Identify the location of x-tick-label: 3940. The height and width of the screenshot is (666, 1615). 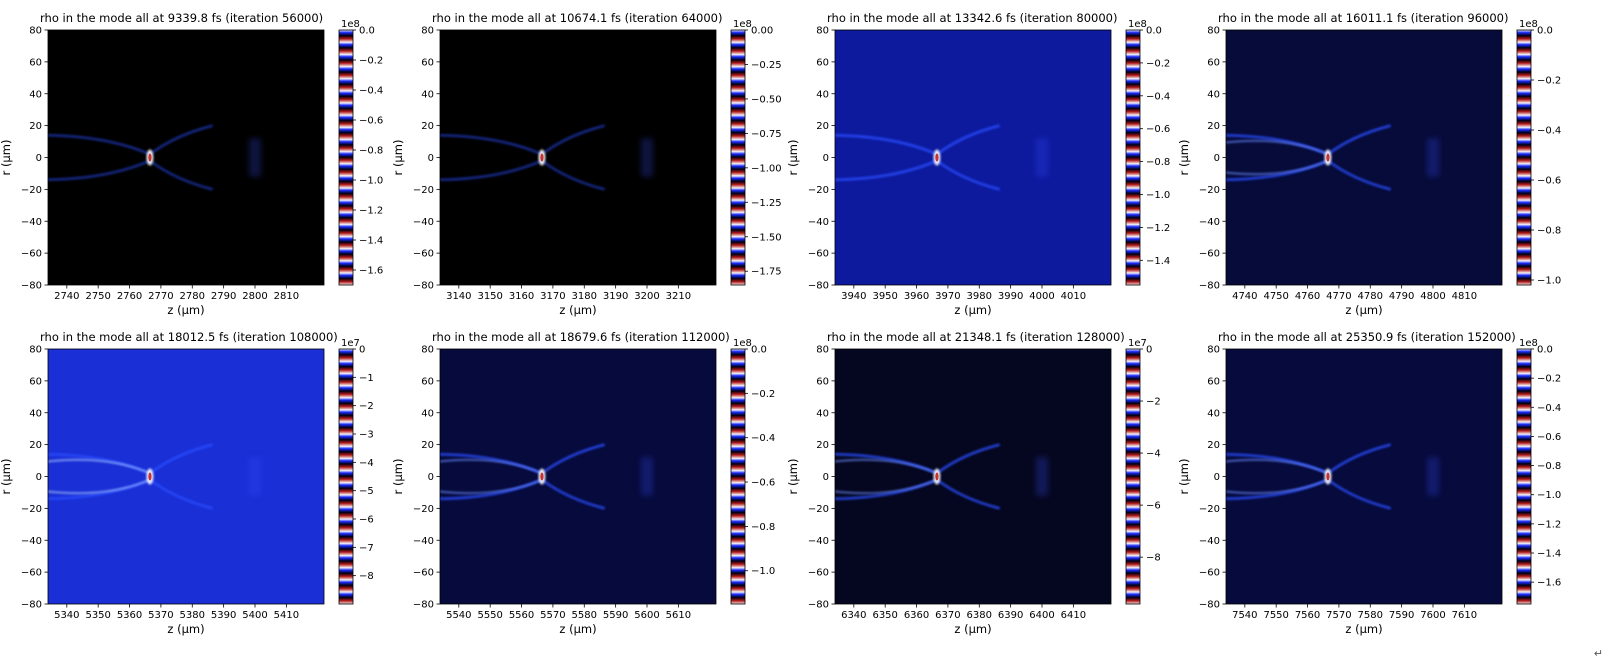
(853, 296).